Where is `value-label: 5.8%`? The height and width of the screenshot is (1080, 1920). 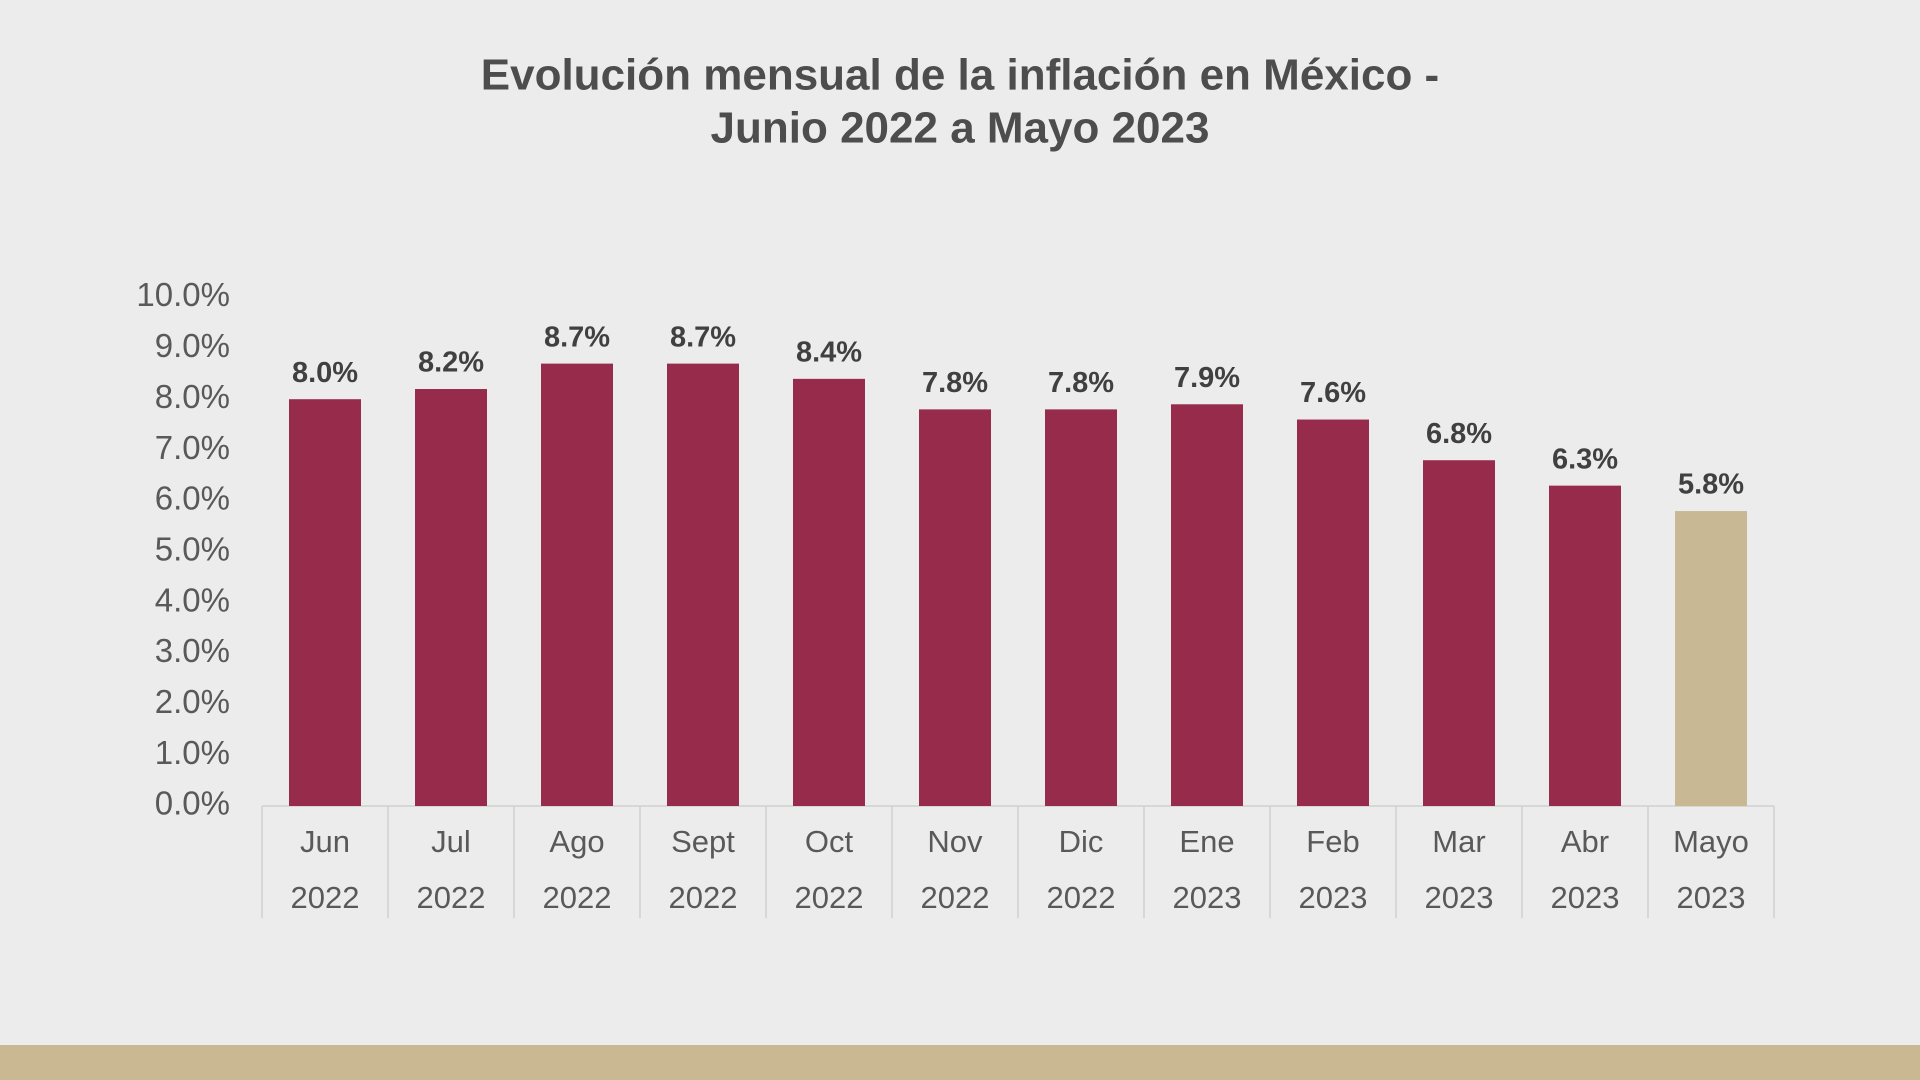 value-label: 5.8% is located at coordinates (1711, 485).